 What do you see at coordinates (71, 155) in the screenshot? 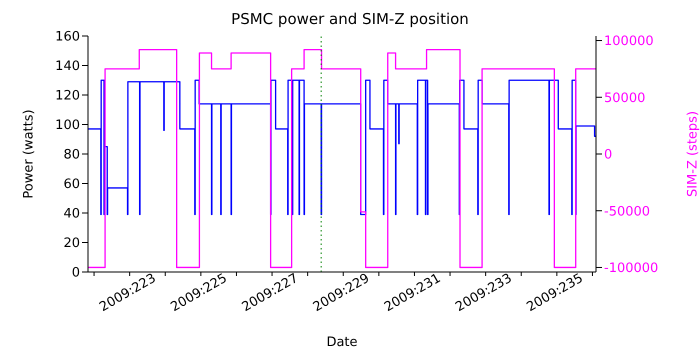
I see `y-tick-label: 80` at bounding box center [71, 155].